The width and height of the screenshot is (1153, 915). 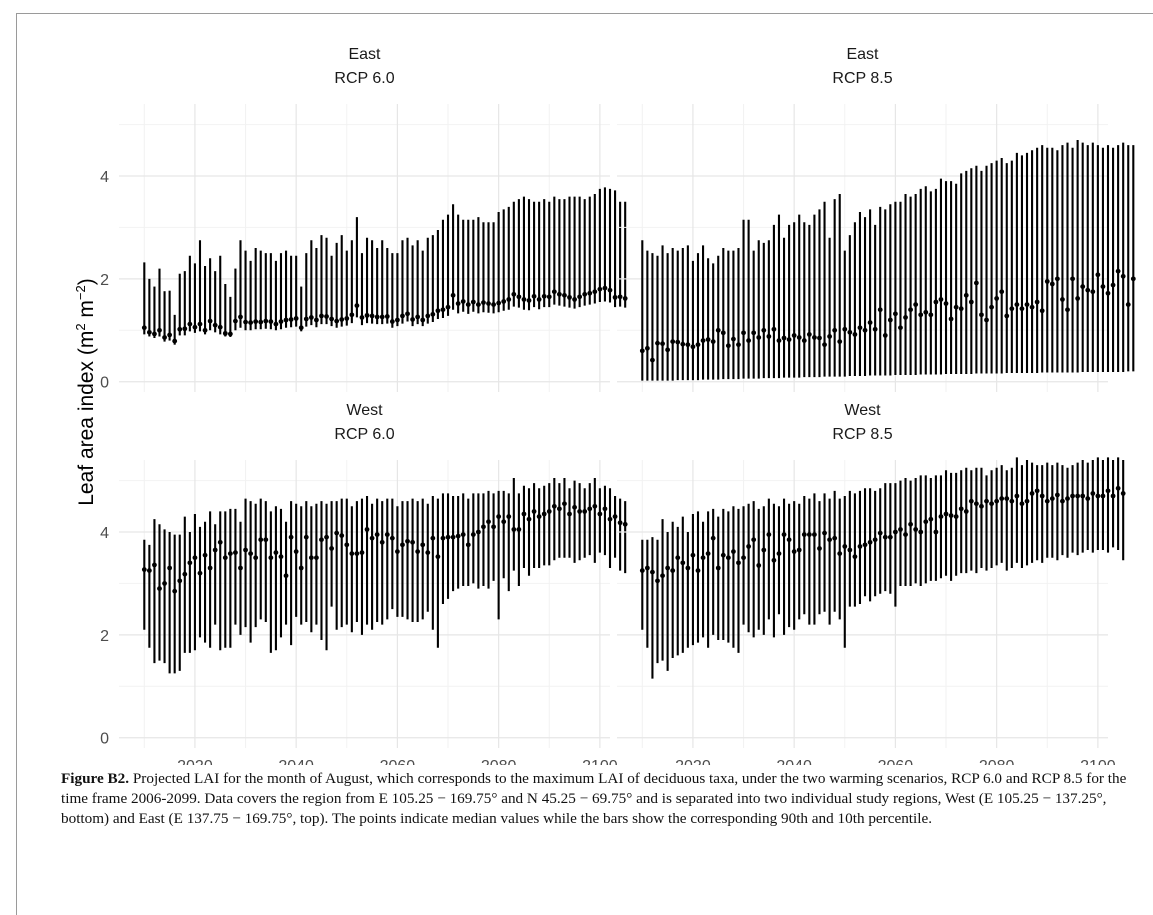 What do you see at coordinates (364, 78) in the screenshot?
I see `panel-scenario-label: RCP 6.0` at bounding box center [364, 78].